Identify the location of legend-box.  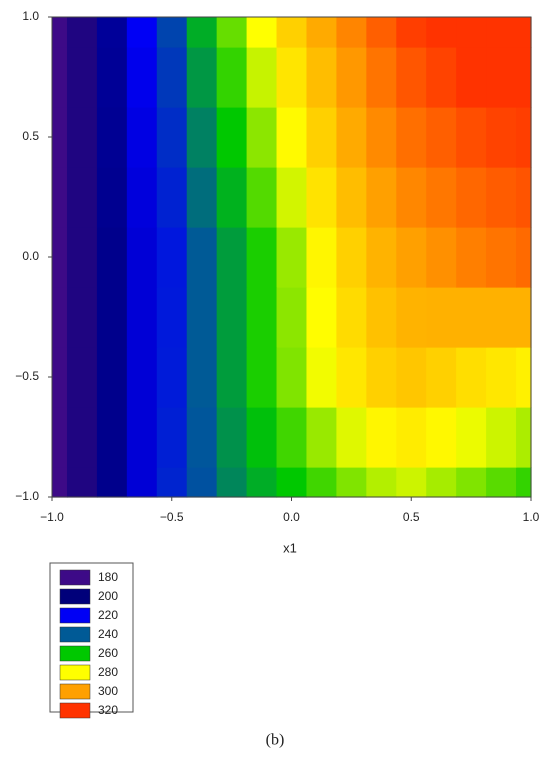
(91, 637).